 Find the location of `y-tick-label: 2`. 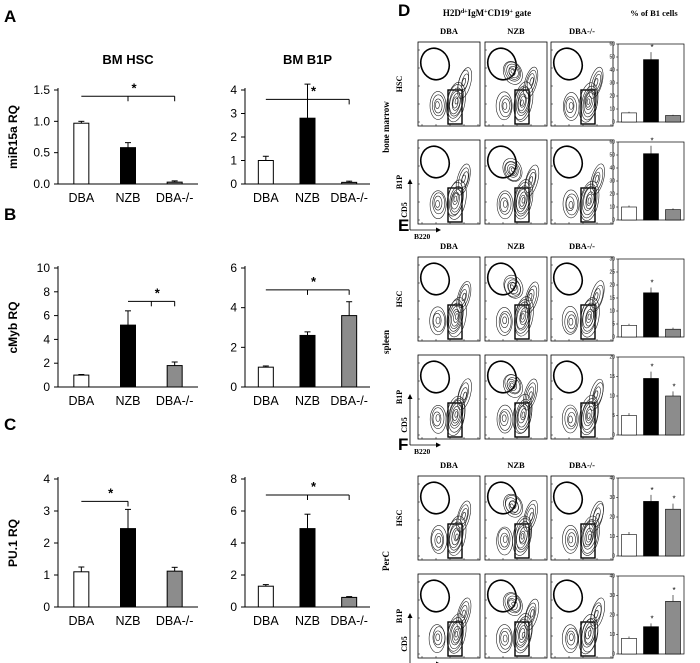

y-tick-label: 2 is located at coordinates (233, 347).